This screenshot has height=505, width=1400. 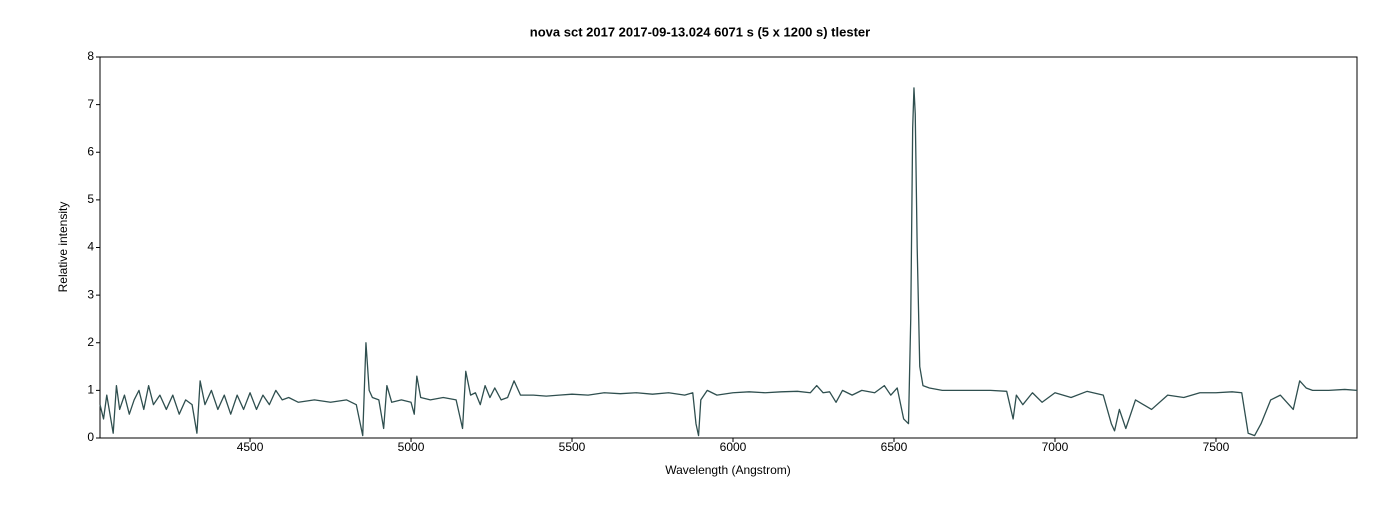 I want to click on x-tick-label: 7500, so click(x=1216, y=447).